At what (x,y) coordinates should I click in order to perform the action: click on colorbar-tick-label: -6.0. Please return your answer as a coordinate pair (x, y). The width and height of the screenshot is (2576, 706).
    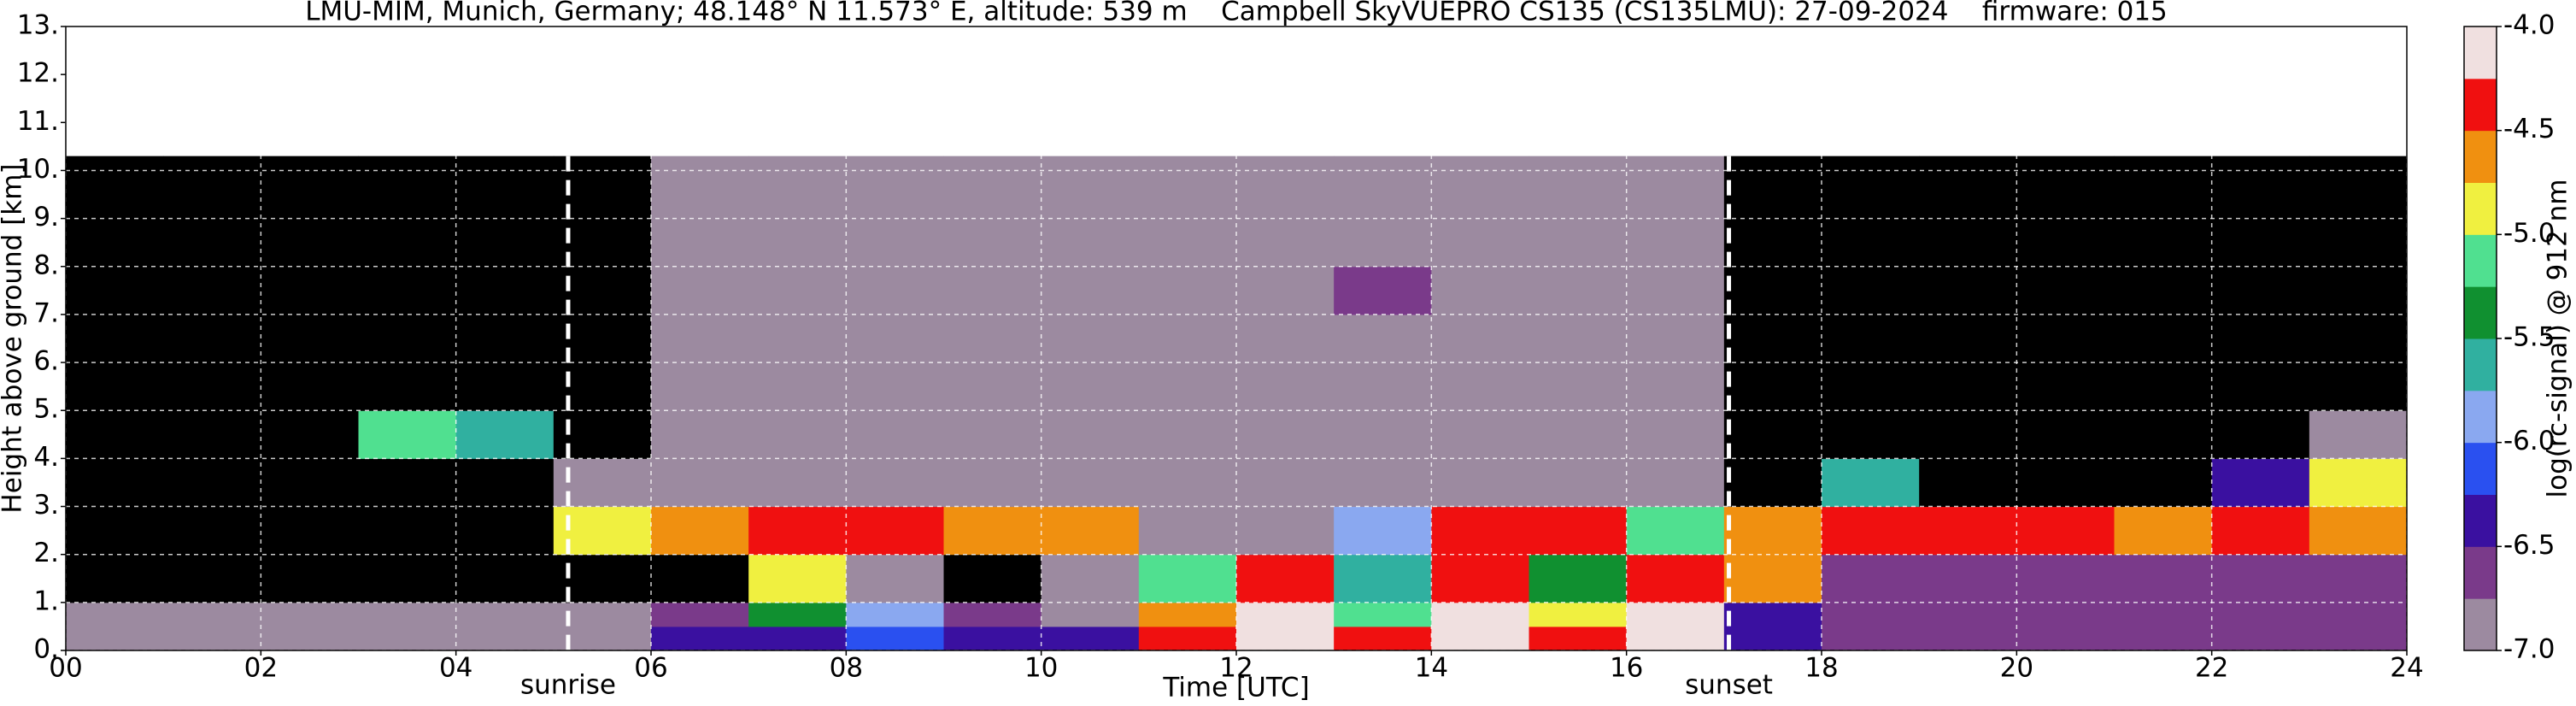
    Looking at the image, I should click on (2529, 441).